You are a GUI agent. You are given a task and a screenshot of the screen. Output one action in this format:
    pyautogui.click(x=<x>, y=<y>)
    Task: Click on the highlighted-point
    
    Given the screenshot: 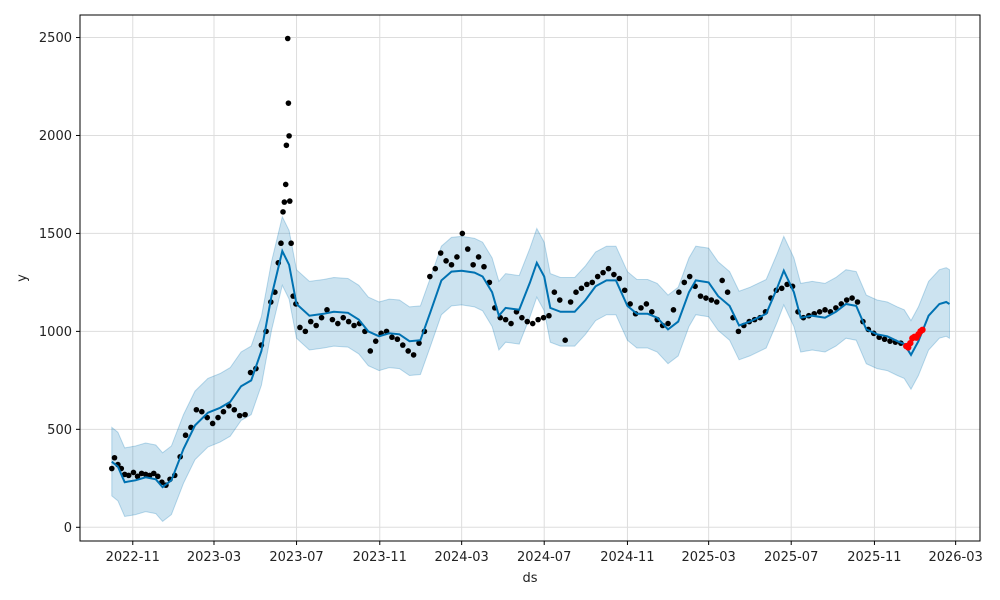 What is the action you would take?
    pyautogui.click(x=922, y=330)
    